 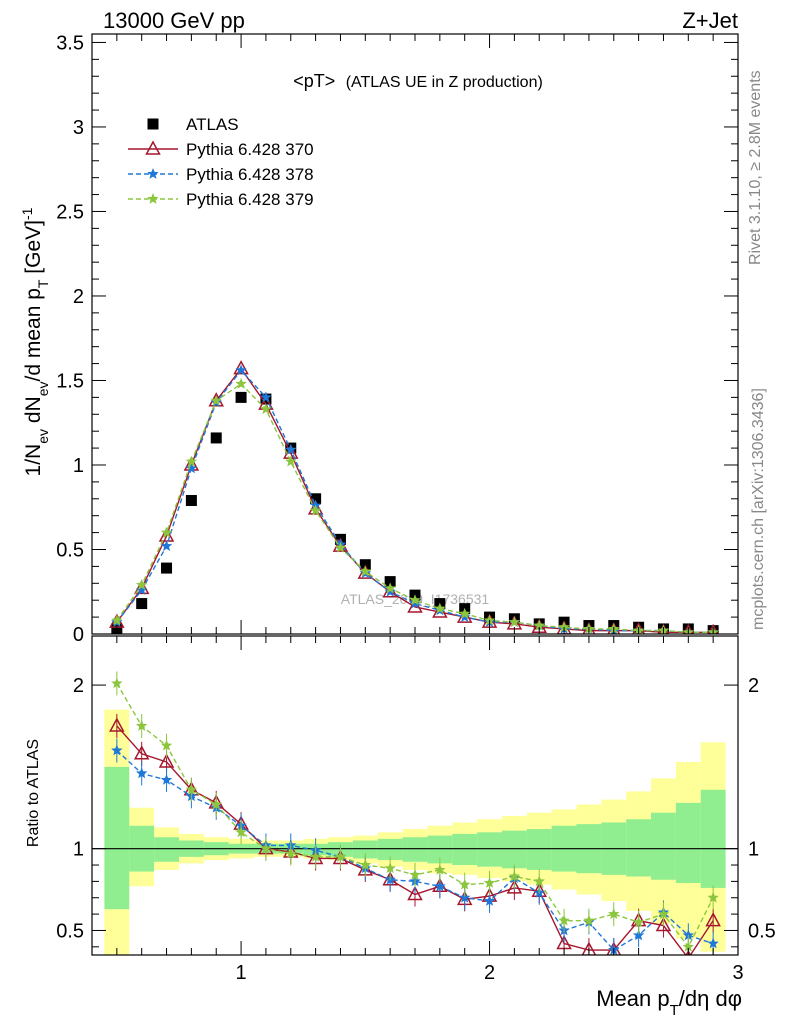 I want to click on header-right: Z+Jet, so click(x=710, y=20).